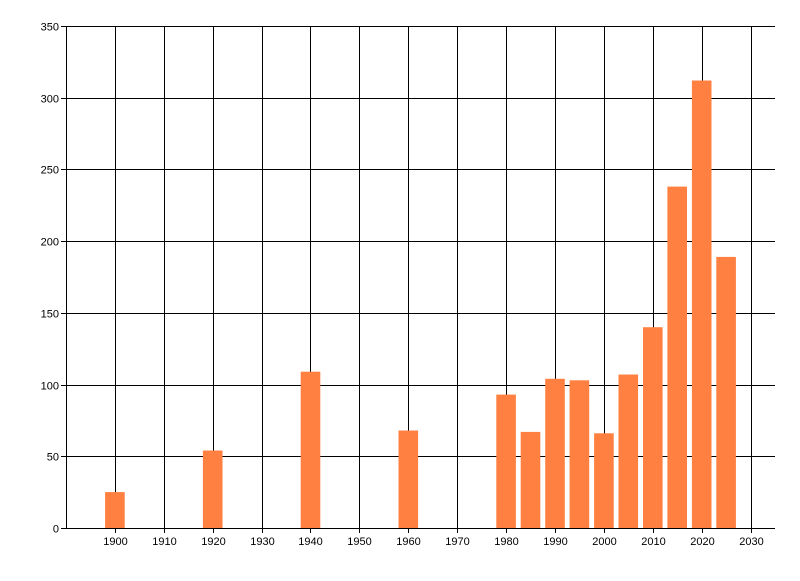  What do you see at coordinates (115, 542) in the screenshot?
I see `x-tick-label: 1900` at bounding box center [115, 542].